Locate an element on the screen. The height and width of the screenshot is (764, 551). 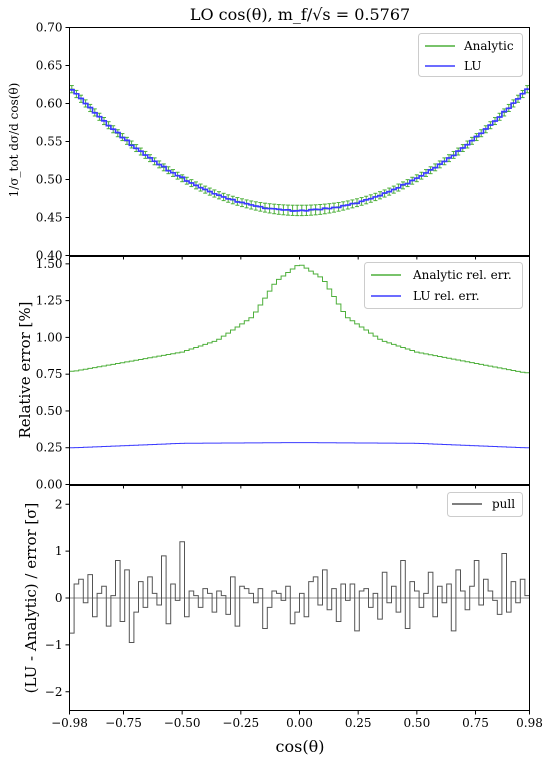
x-tick-label: 0.98 is located at coordinates (529, 723).